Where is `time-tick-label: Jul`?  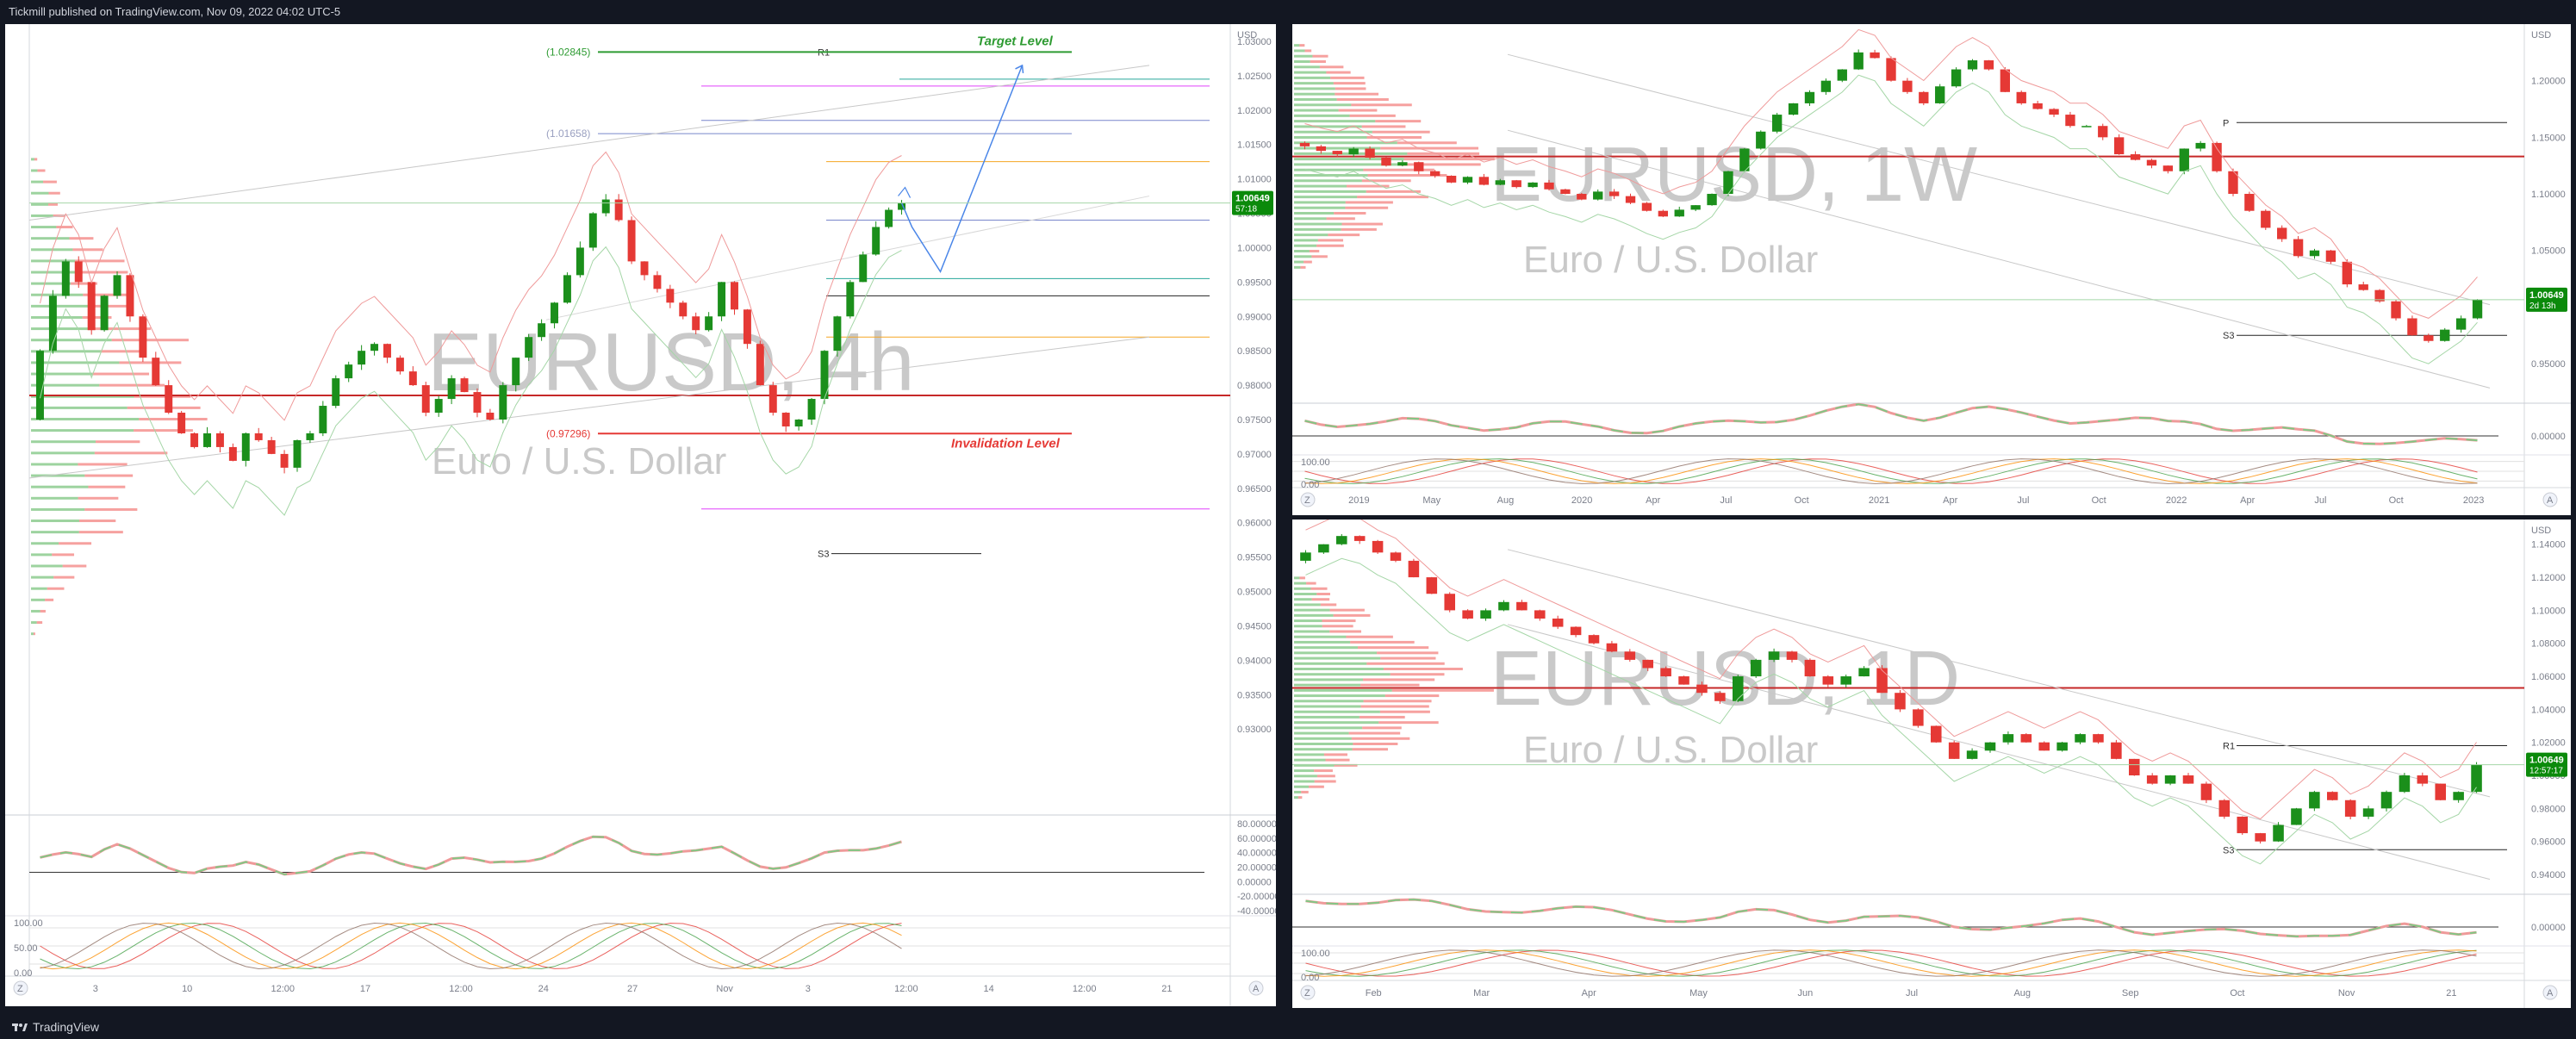
time-tick-label: Jul is located at coordinates (2023, 500).